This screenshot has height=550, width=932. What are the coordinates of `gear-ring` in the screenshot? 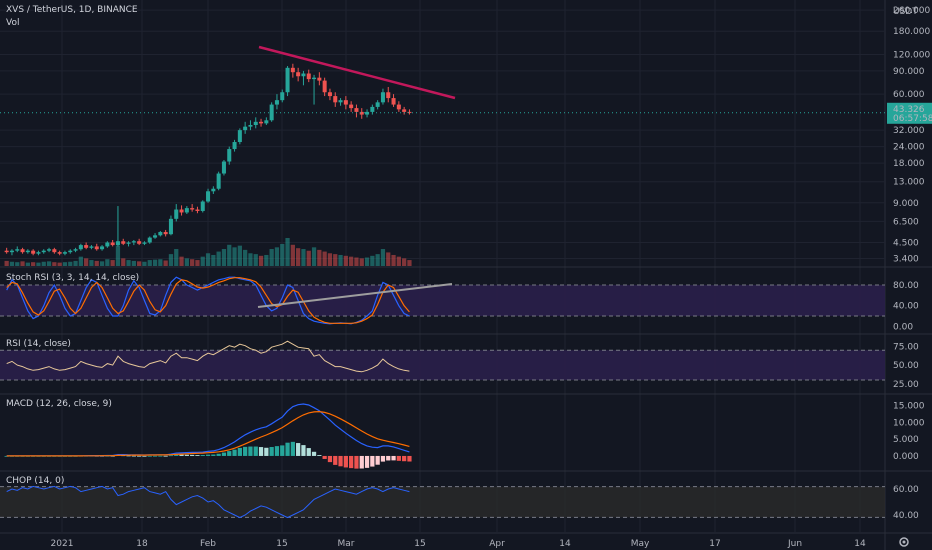 It's located at (904, 542).